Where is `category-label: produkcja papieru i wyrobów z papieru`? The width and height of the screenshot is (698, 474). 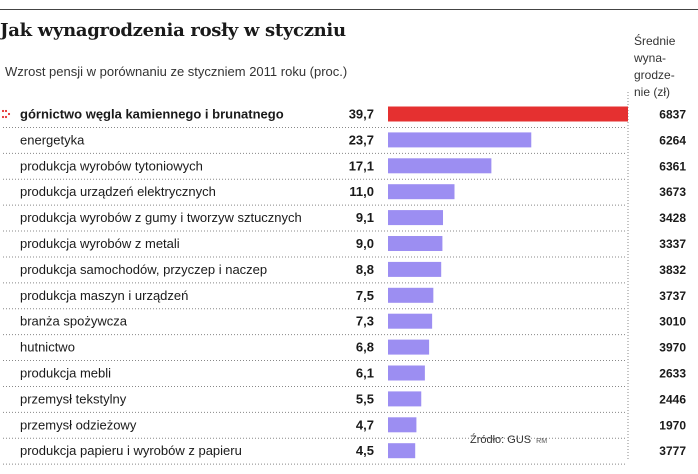 category-label: produkcja papieru i wyrobów z papieru is located at coordinates (131, 450).